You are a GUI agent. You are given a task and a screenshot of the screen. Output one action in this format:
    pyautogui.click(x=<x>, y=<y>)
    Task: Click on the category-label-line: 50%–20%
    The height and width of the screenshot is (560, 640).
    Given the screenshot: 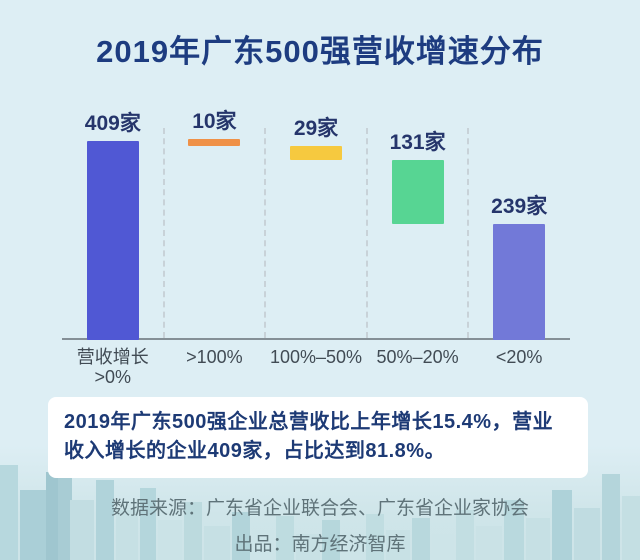 What is the action you would take?
    pyautogui.click(x=417, y=357)
    